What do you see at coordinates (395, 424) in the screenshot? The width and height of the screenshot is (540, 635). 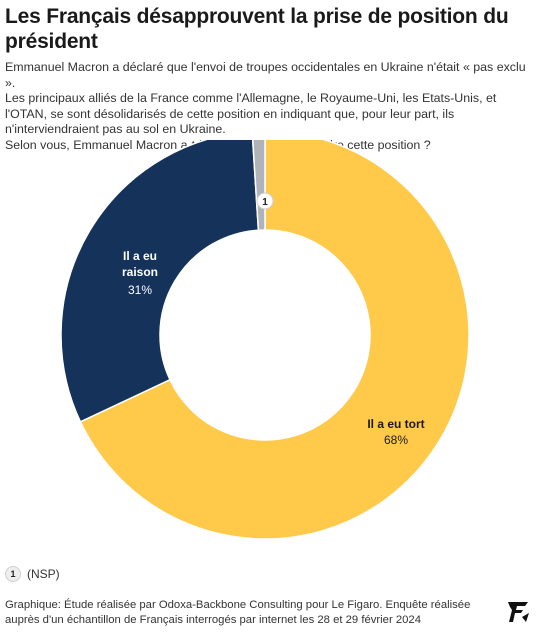 I see `slice-label-tort: Il a eu tort` at bounding box center [395, 424].